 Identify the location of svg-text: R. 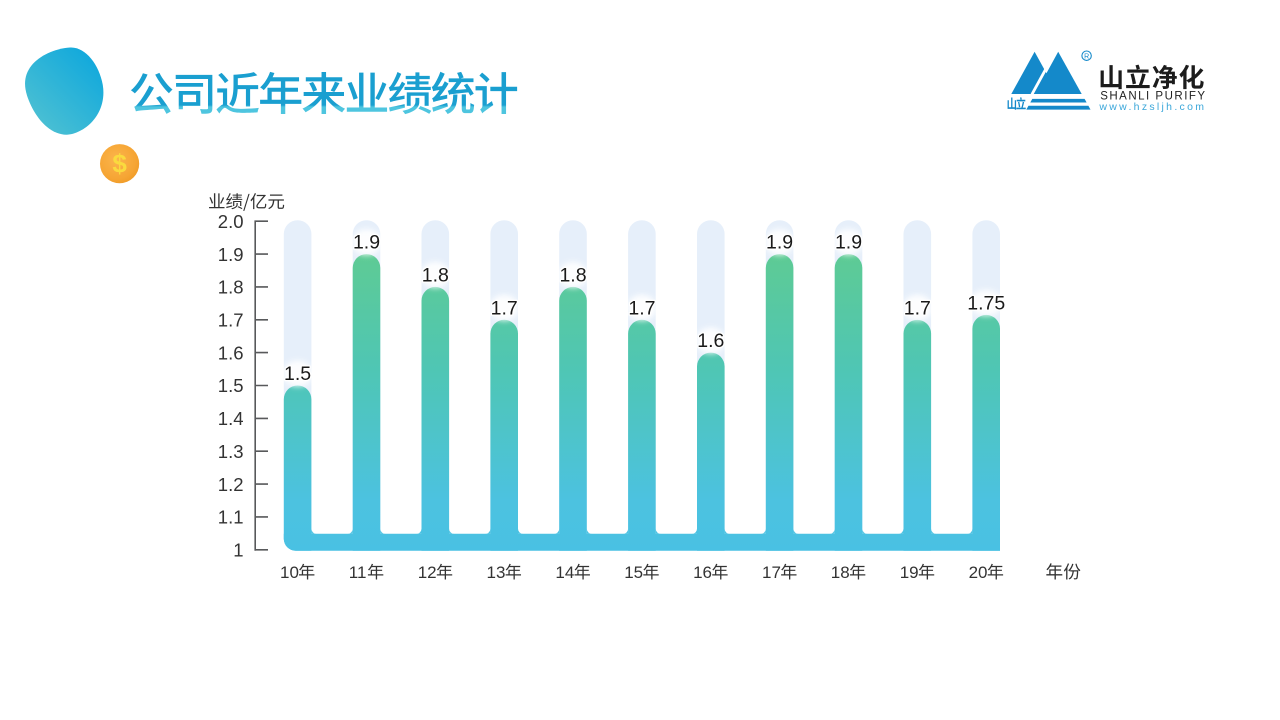
(1086, 56).